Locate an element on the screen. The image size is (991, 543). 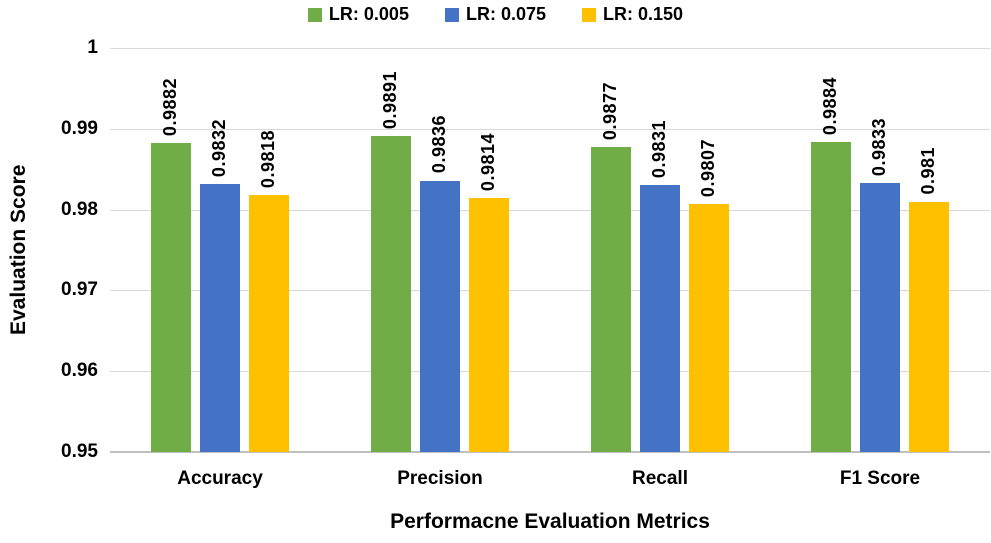
x-axis-title: Performacne Evaluation Metrics is located at coordinates (550, 521).